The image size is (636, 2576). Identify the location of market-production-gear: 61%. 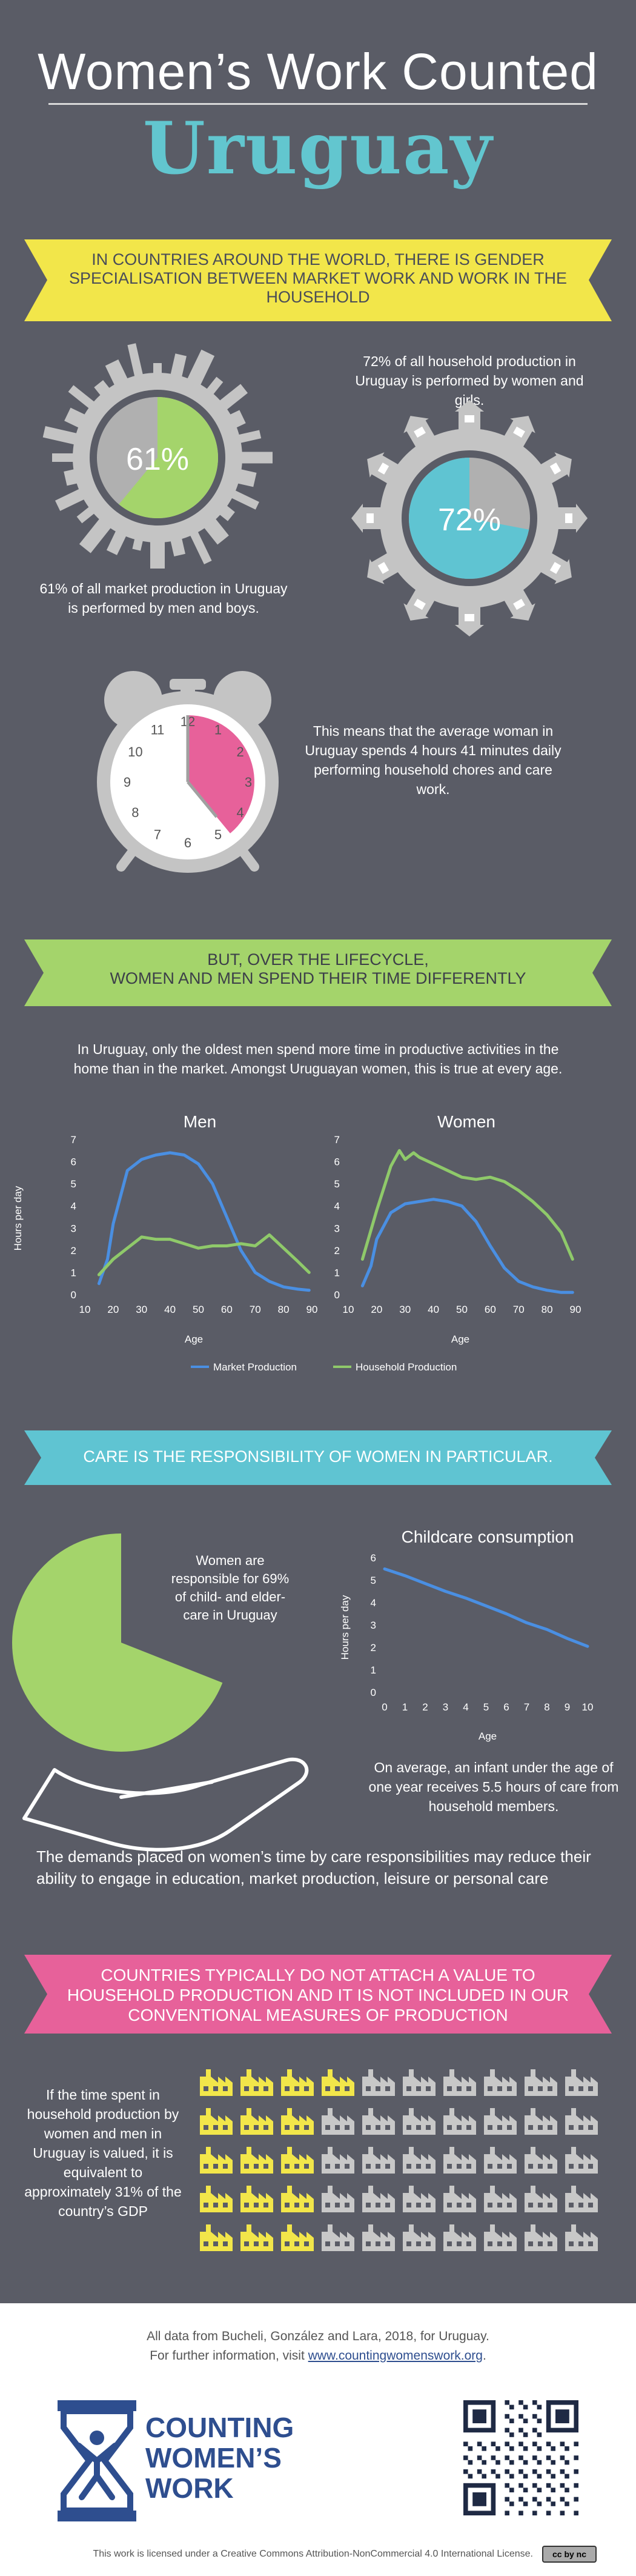
(157, 456).